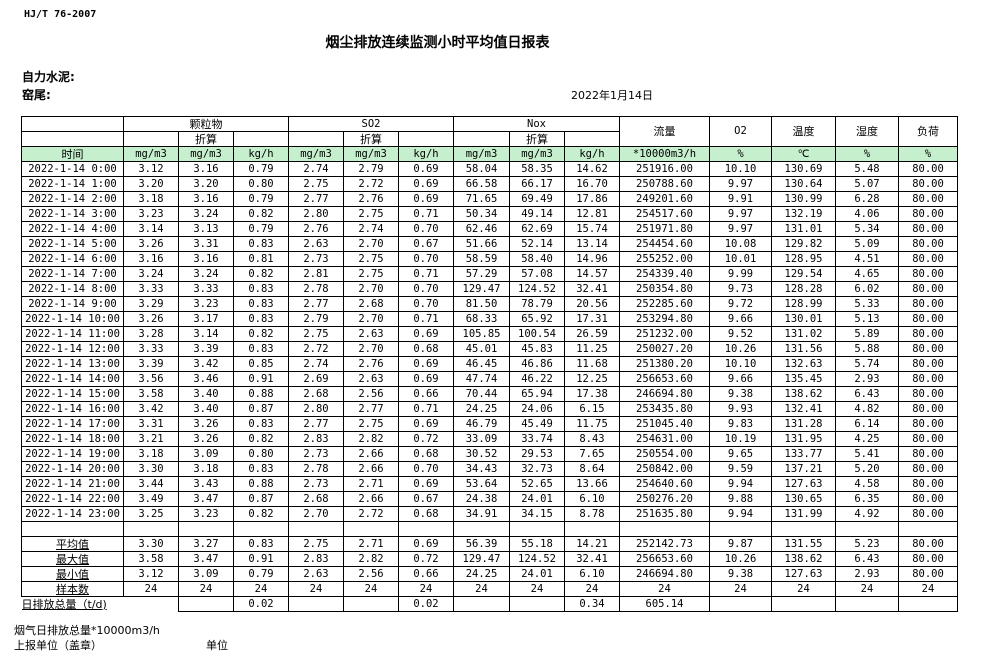 This screenshot has width=982, height=658. I want to click on value-cell: 0.69, so click(426, 364).